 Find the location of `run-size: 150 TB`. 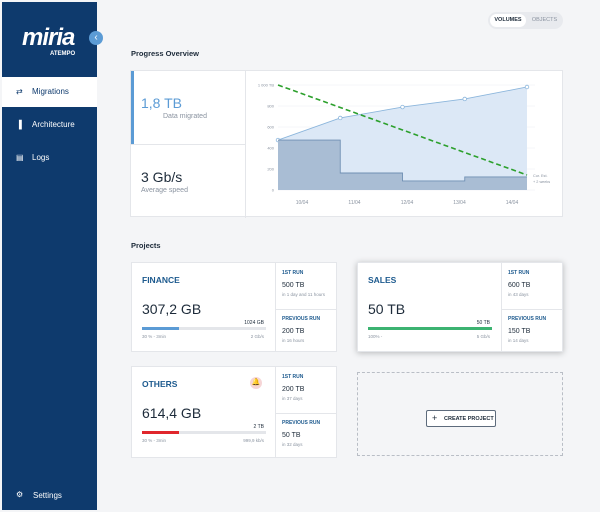

run-size: 150 TB is located at coordinates (519, 331).